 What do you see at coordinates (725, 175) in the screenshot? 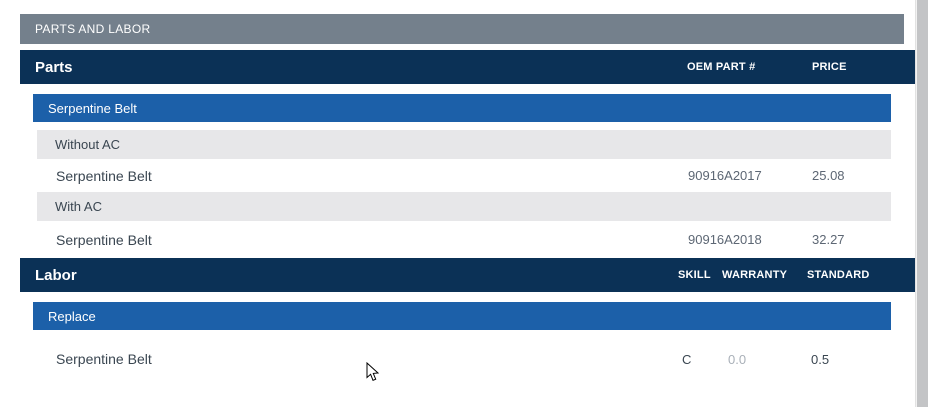
I see `part-oem-number: 90916A2017` at bounding box center [725, 175].